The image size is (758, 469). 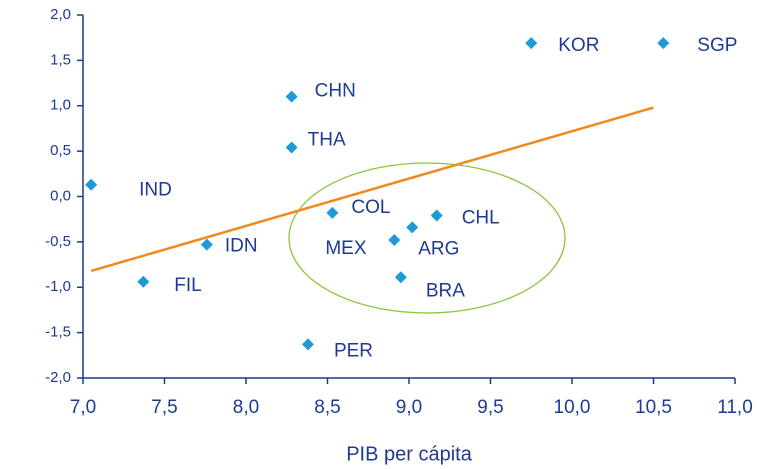 What do you see at coordinates (246, 407) in the screenshot?
I see `x-tick-label: 8,0` at bounding box center [246, 407].